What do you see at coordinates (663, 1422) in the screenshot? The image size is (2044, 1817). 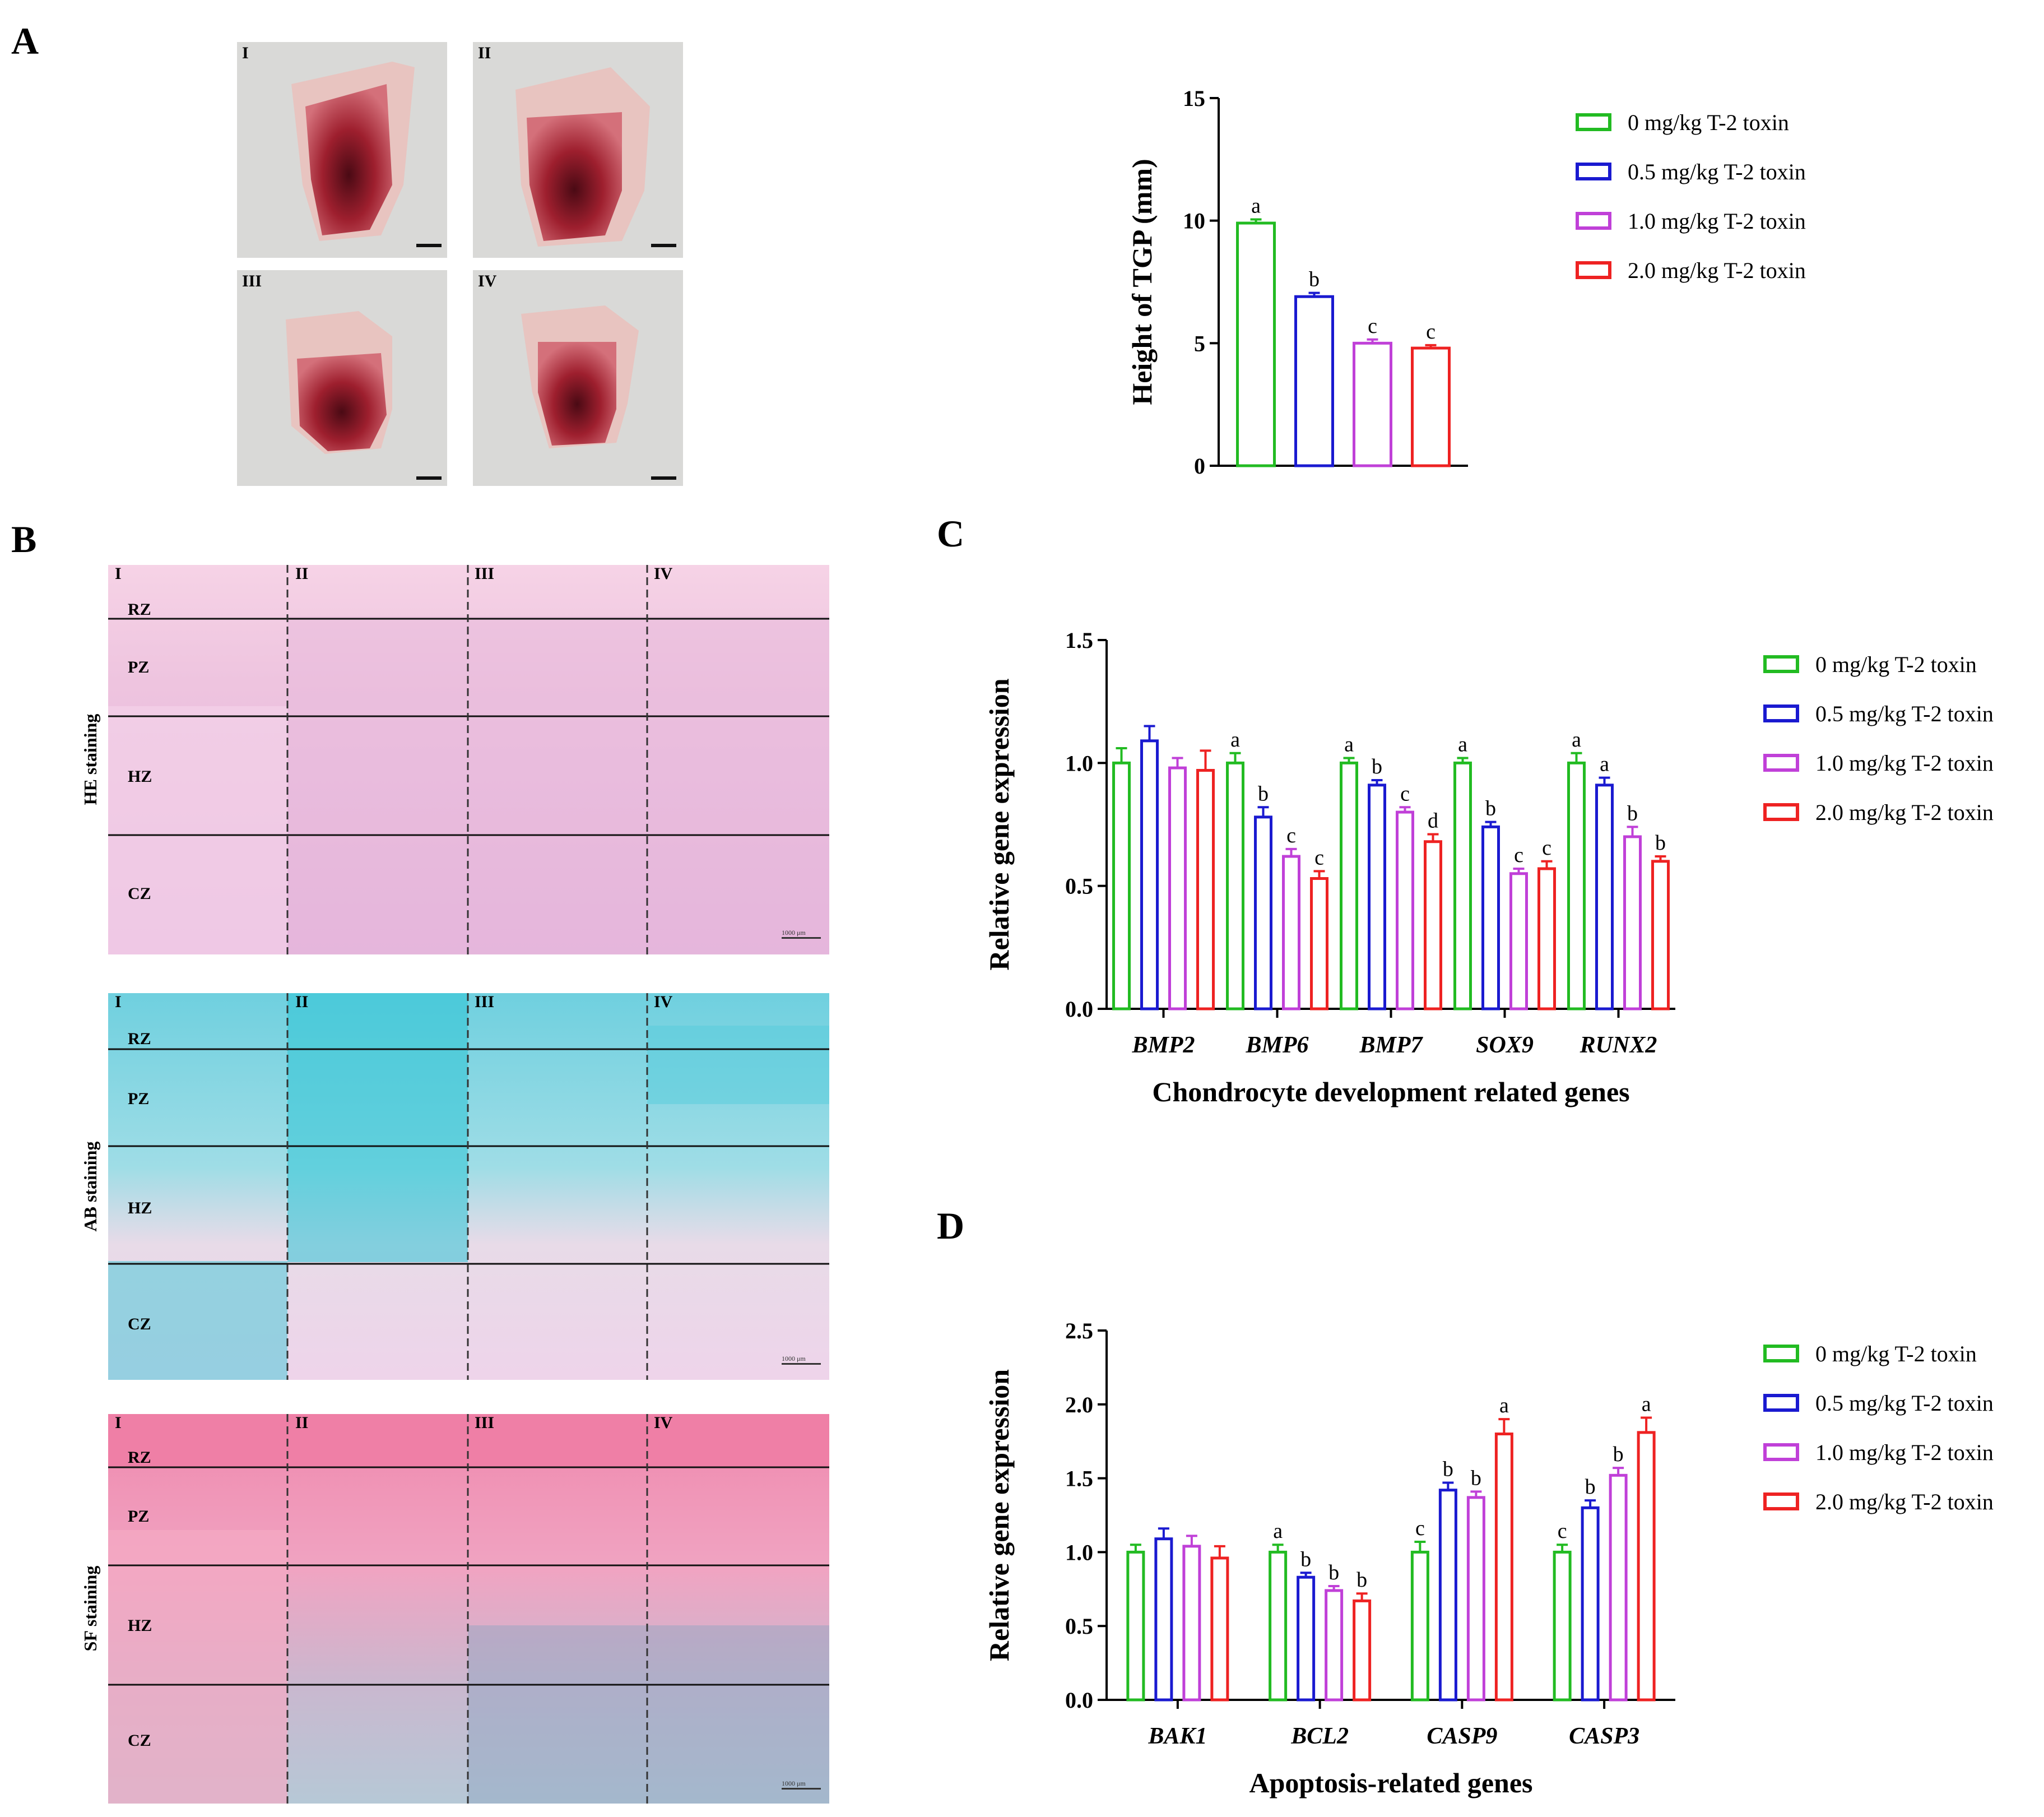 I see `sf-col-iv: IV` at bounding box center [663, 1422].